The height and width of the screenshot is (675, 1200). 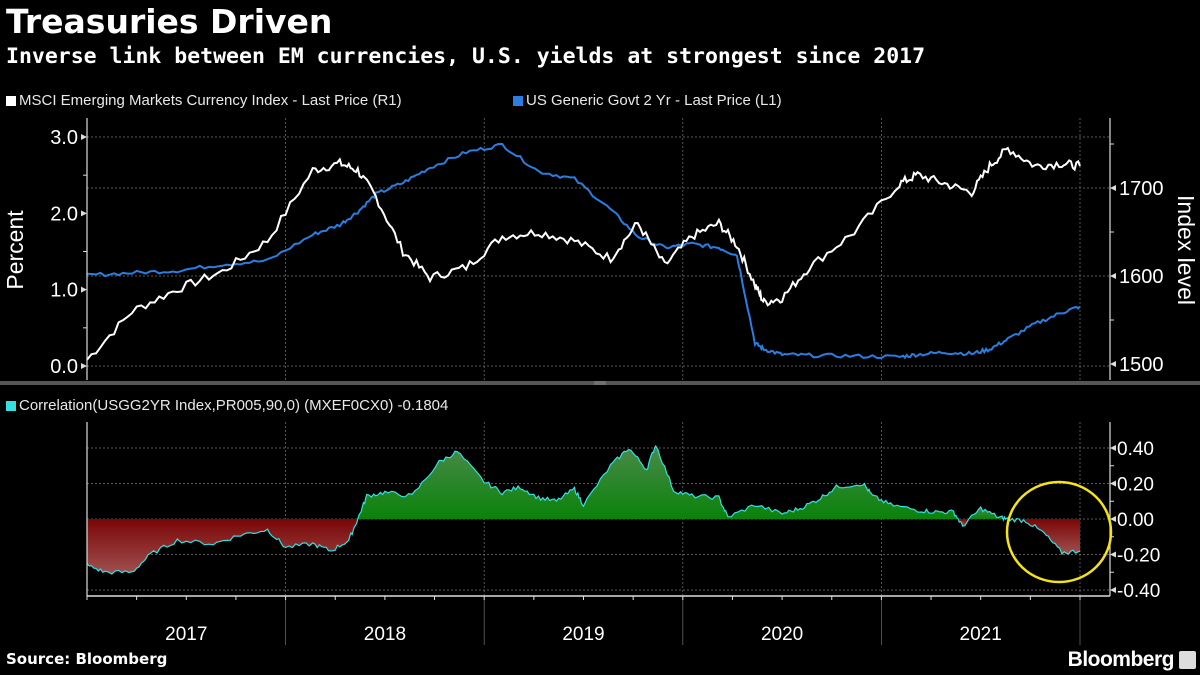 What do you see at coordinates (1141, 365) in the screenshot?
I see `right-tick-label: 1500` at bounding box center [1141, 365].